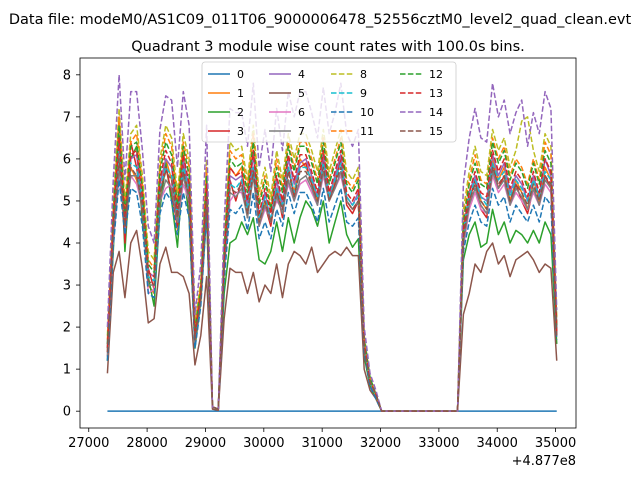  What do you see at coordinates (88, 443) in the screenshot?
I see `x-tick-label: 27000` at bounding box center [88, 443].